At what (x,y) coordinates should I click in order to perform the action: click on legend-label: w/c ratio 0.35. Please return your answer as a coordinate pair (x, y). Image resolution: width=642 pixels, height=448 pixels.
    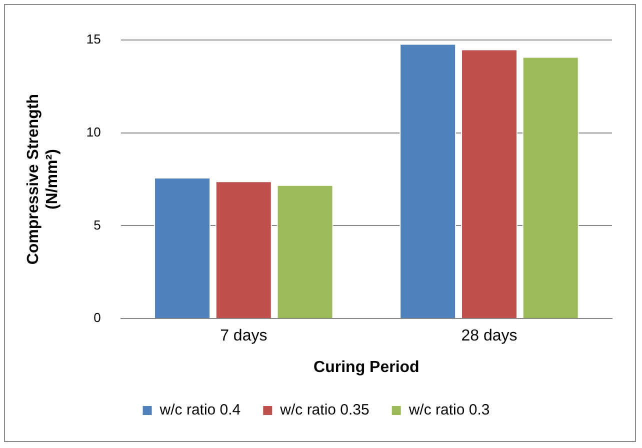
    Looking at the image, I should click on (324, 410).